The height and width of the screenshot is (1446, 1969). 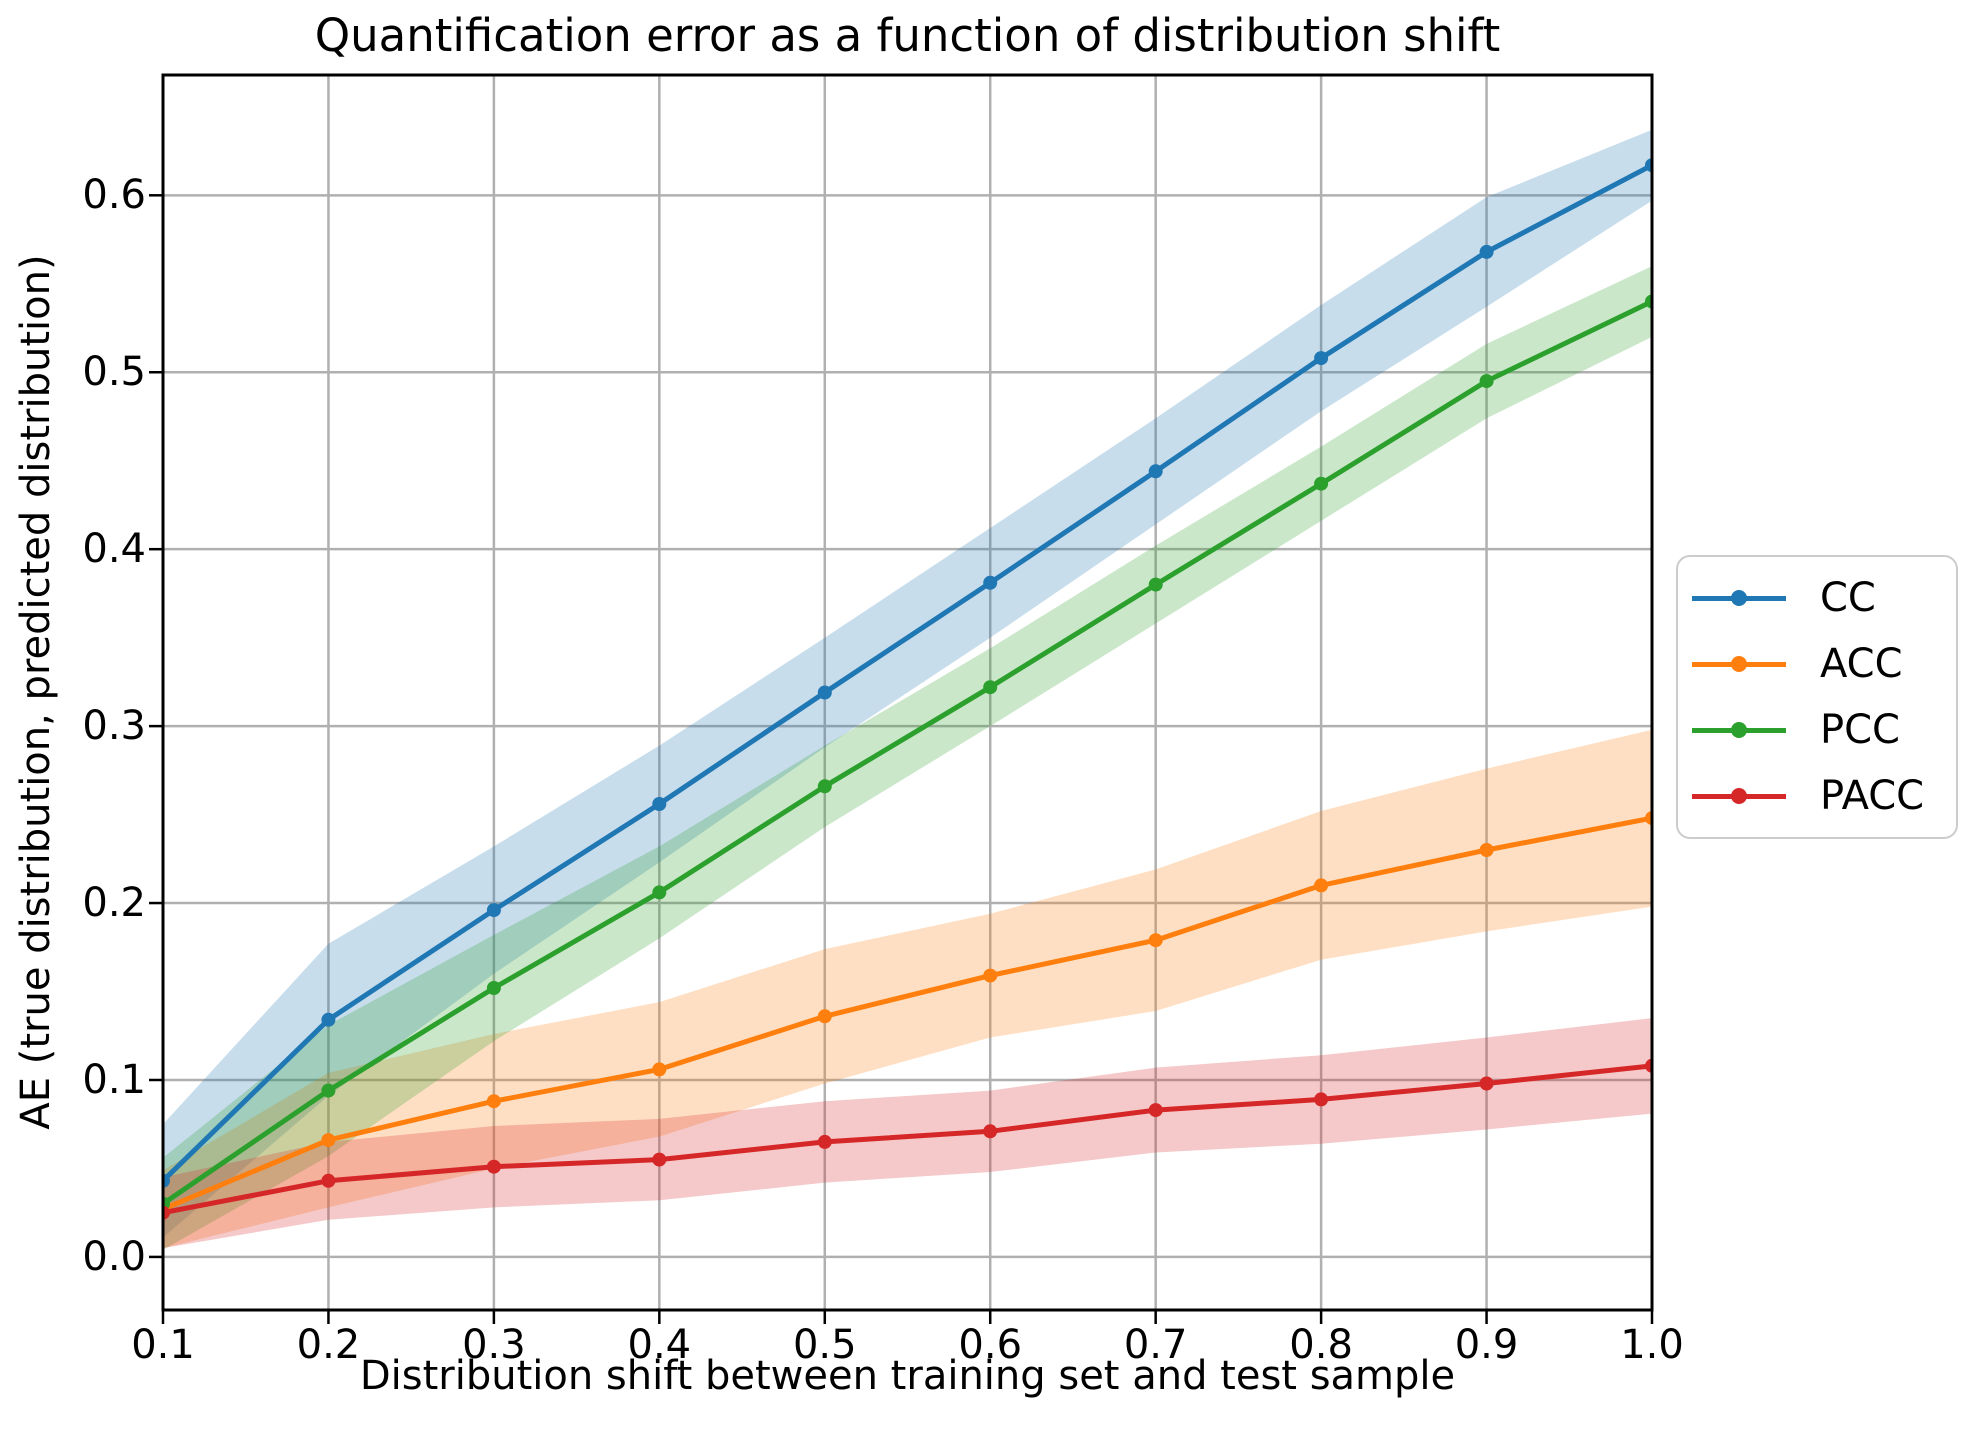 I want to click on x-tick-label: 0.3, so click(x=494, y=1345).